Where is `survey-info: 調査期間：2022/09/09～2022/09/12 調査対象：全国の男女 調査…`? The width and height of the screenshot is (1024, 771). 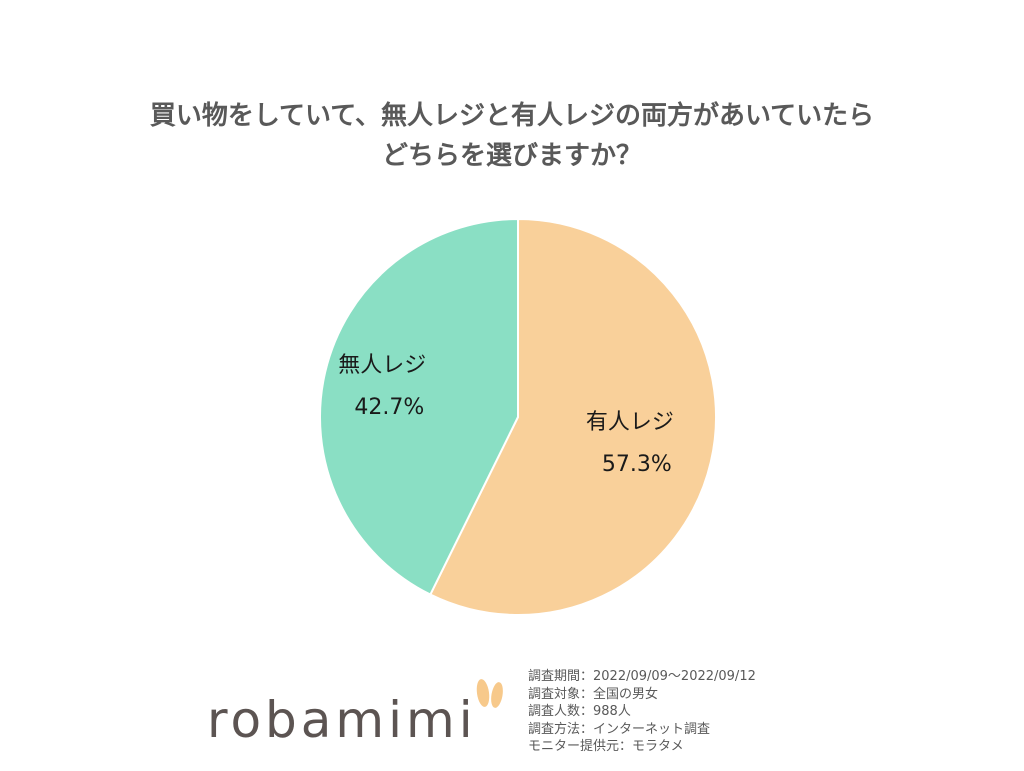
survey-info: 調査期間：2022/09/09～2022/09/12 調査対象：全国の男女 調査… is located at coordinates (642, 712).